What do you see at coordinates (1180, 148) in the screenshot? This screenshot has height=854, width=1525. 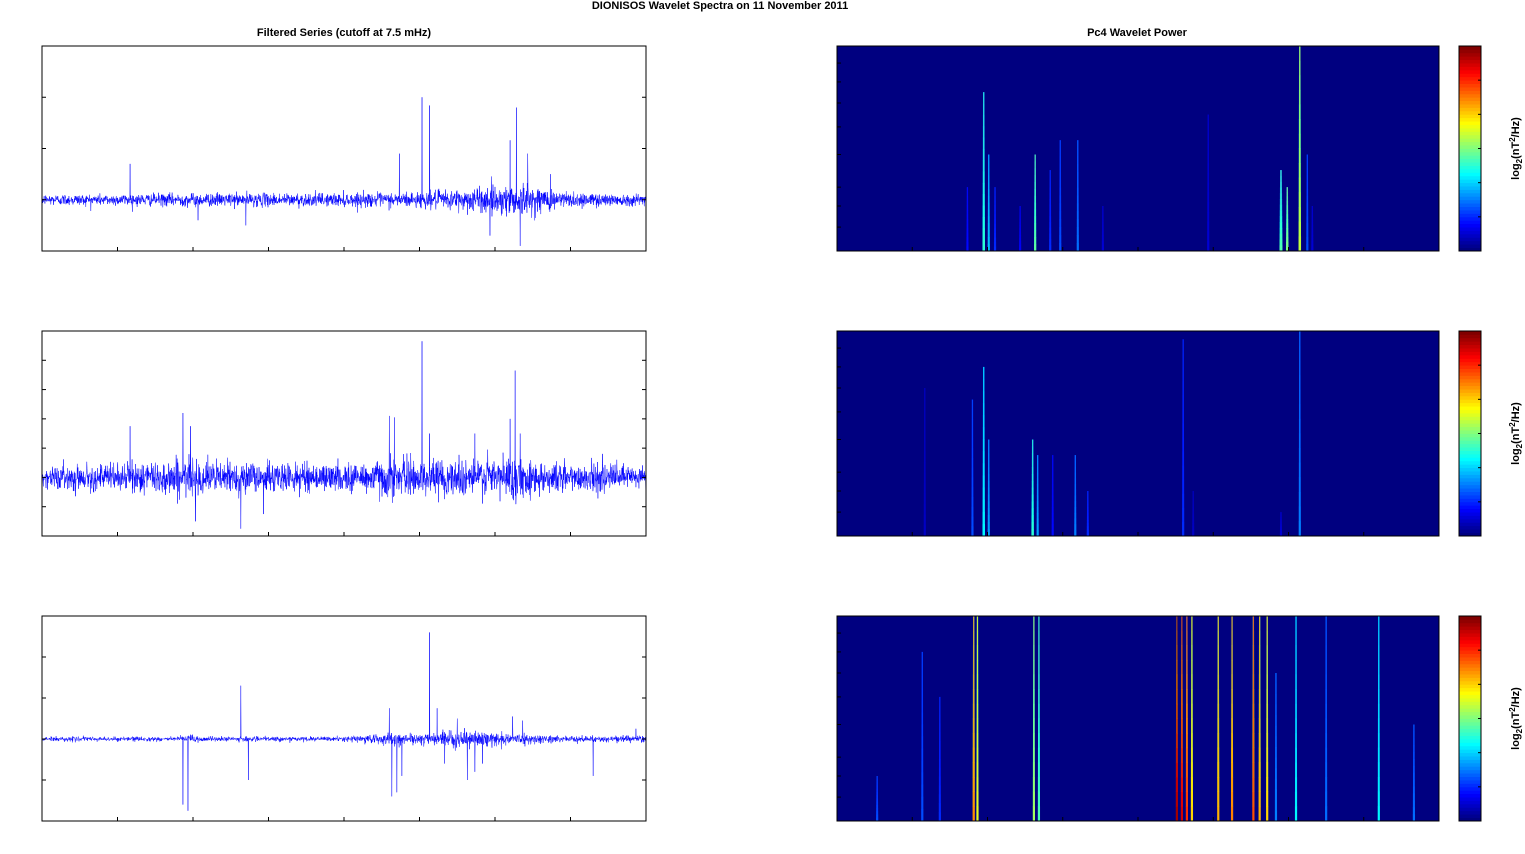 I see `x-wavelet-power-plot: log2(nT2/Hz)` at bounding box center [1180, 148].